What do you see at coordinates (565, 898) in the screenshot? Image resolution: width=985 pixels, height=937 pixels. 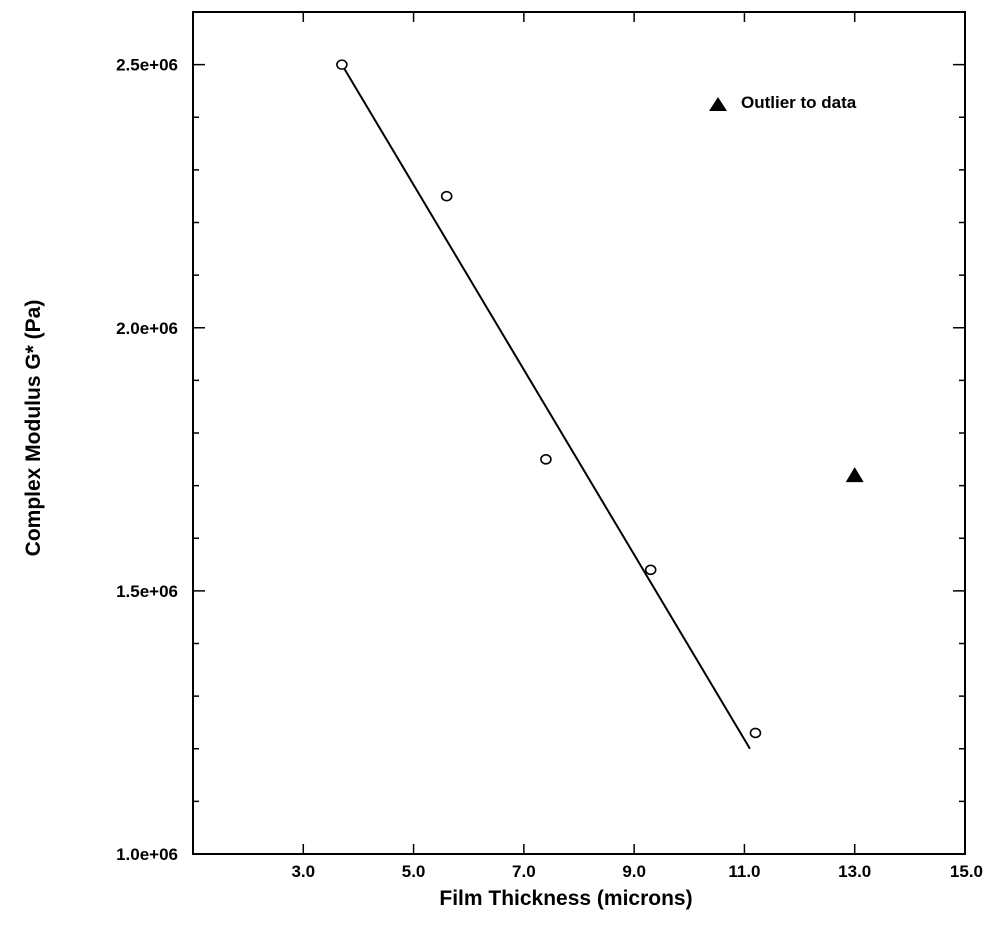 I see `x-axis-title: Film Thickness (microns)` at bounding box center [565, 898].